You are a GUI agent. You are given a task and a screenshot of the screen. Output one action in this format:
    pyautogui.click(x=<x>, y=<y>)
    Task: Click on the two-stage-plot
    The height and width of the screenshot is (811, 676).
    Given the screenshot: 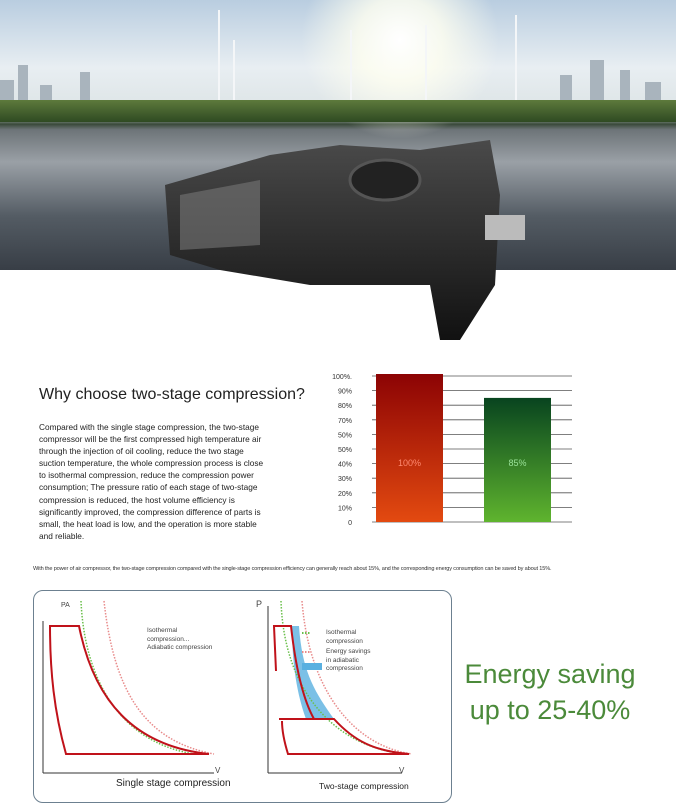 What is the action you would take?
    pyautogui.click(x=340, y=687)
    